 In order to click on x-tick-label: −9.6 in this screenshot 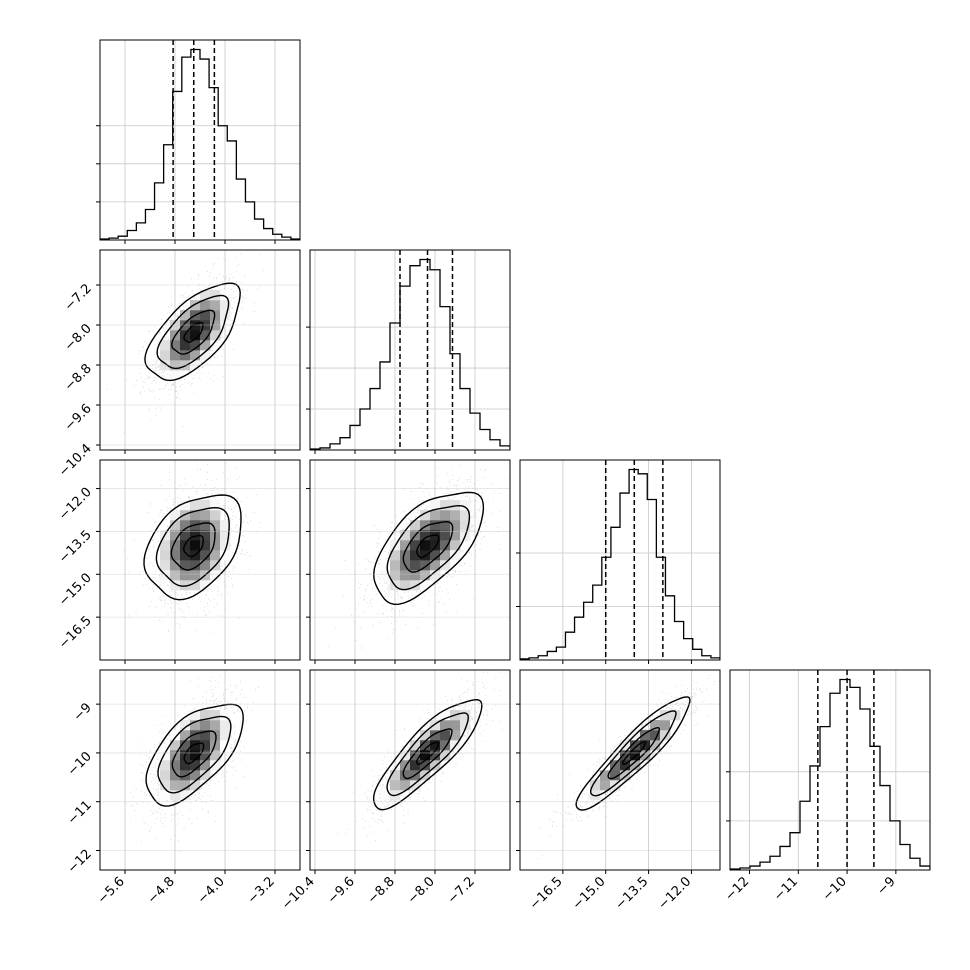, I will do `click(341, 890)`.